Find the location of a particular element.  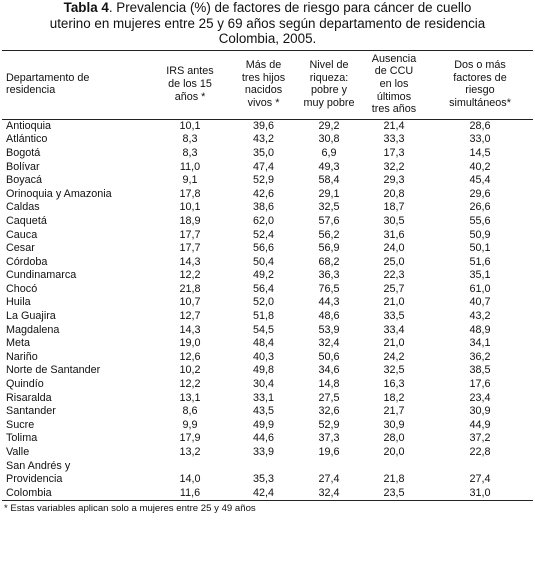

cell-value: 36,2 is located at coordinates (480, 356).